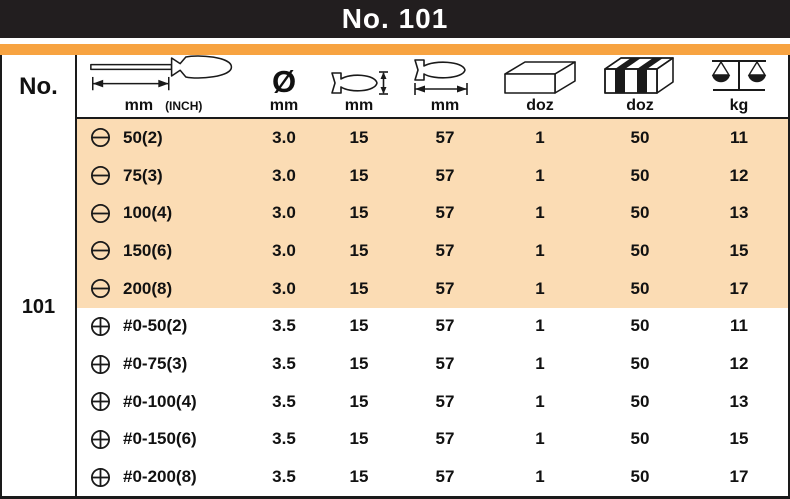  I want to click on size-cell: 150(6), so click(163, 250).